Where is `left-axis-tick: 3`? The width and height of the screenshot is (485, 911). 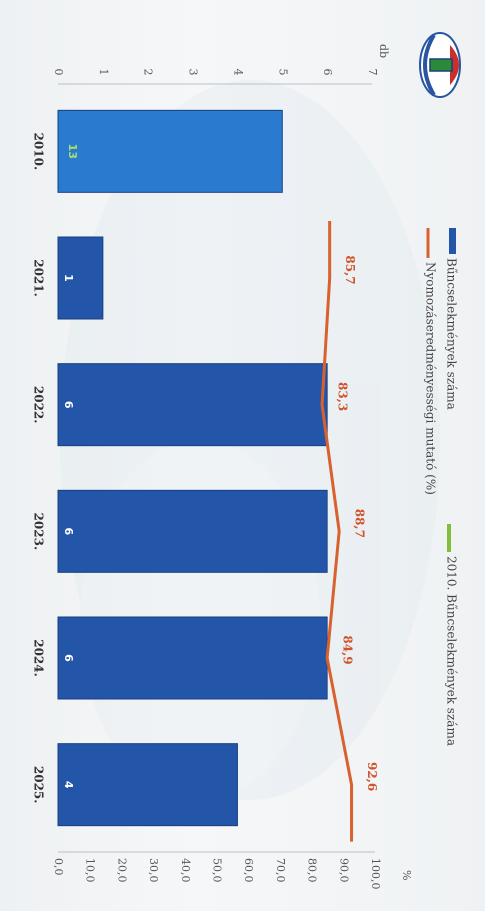
left-axis-tick: 3 is located at coordinates (193, 72).